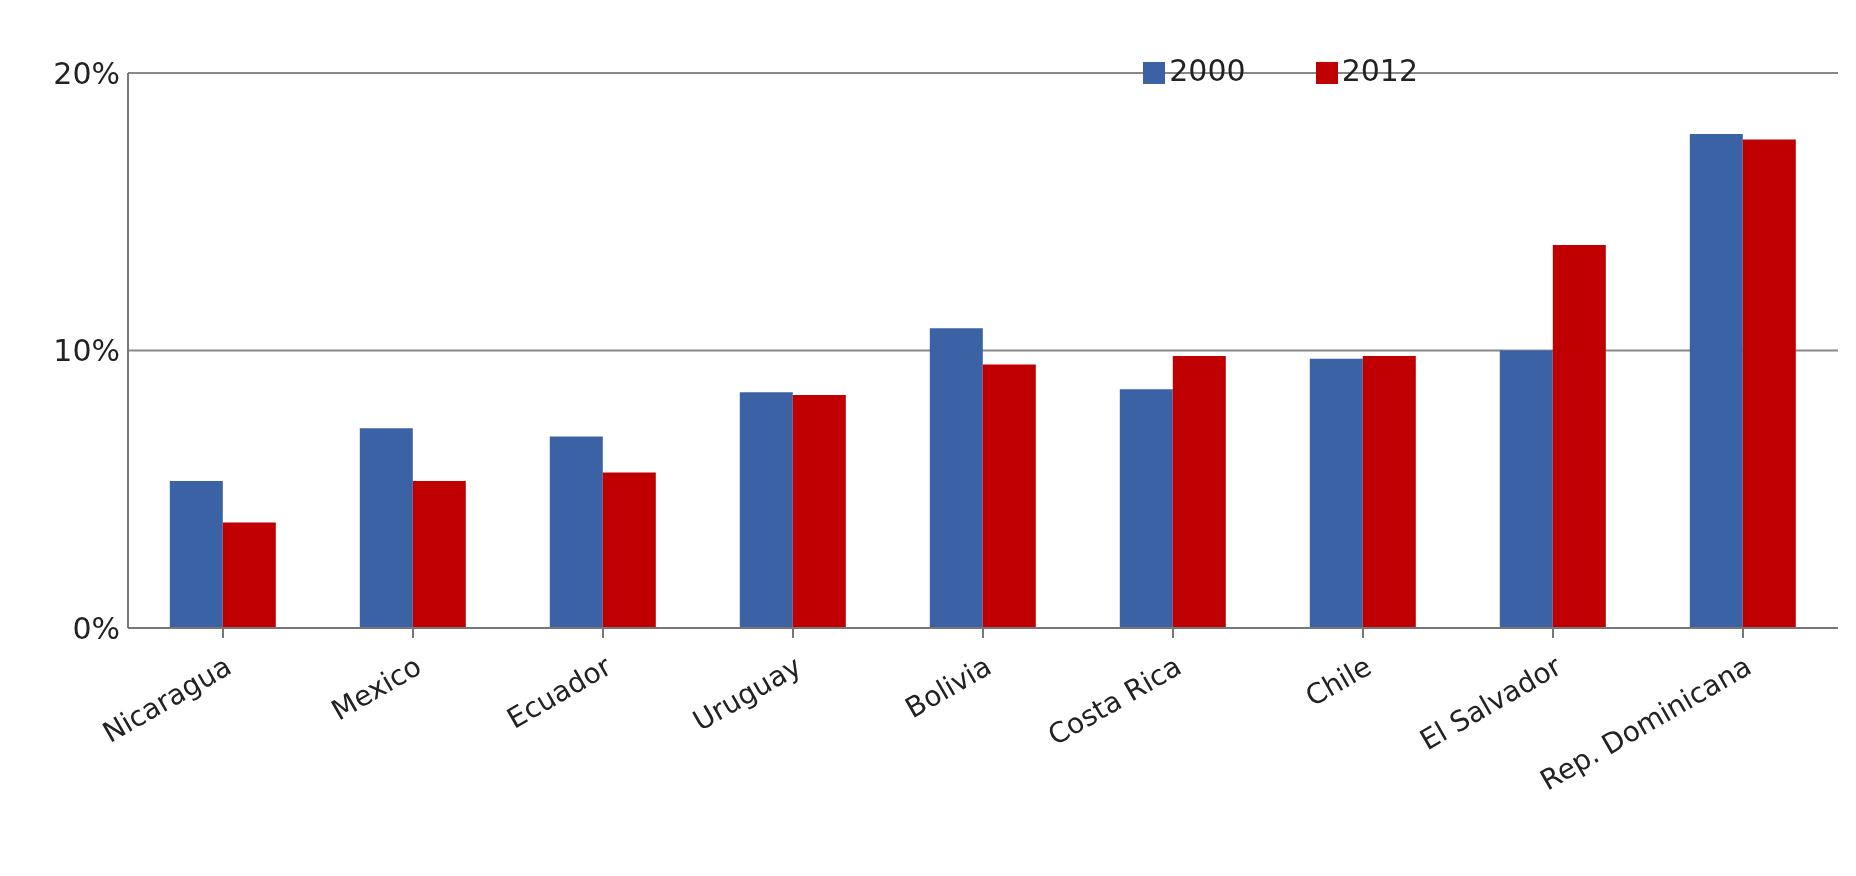  Describe the element at coordinates (86, 73) in the screenshot. I see `y-tick-label: 20%` at that location.